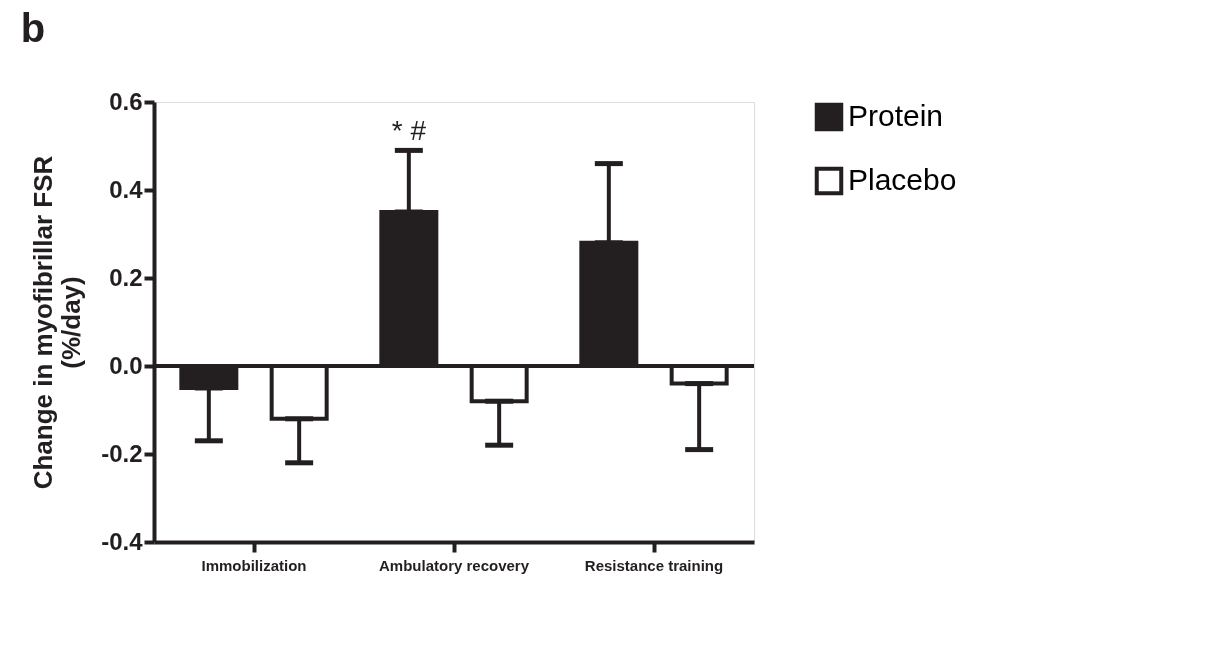 This screenshot has width=1228, height=656. What do you see at coordinates (126, 277) in the screenshot?
I see `y-tick-label: 0.2` at bounding box center [126, 277].